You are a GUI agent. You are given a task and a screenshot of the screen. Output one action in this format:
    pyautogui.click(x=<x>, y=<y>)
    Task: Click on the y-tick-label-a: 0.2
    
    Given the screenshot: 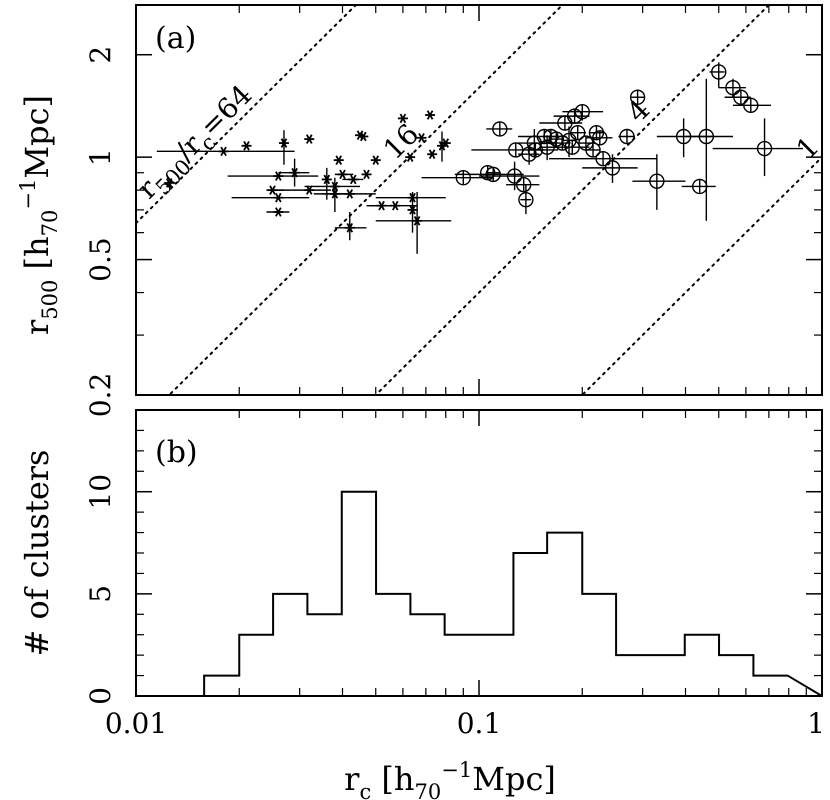 What is the action you would take?
    pyautogui.click(x=100, y=395)
    